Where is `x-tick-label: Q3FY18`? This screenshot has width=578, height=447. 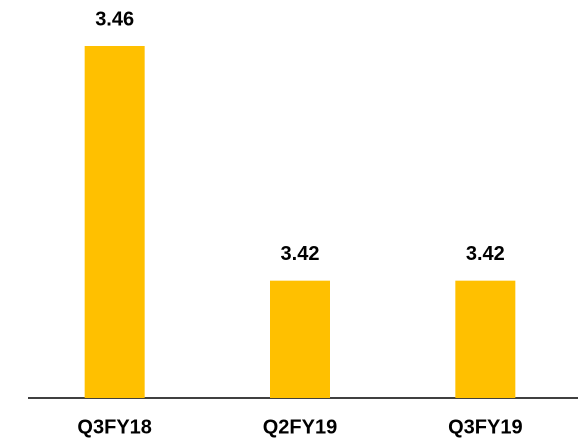 x-tick-label: Q3FY18 is located at coordinates (114, 427).